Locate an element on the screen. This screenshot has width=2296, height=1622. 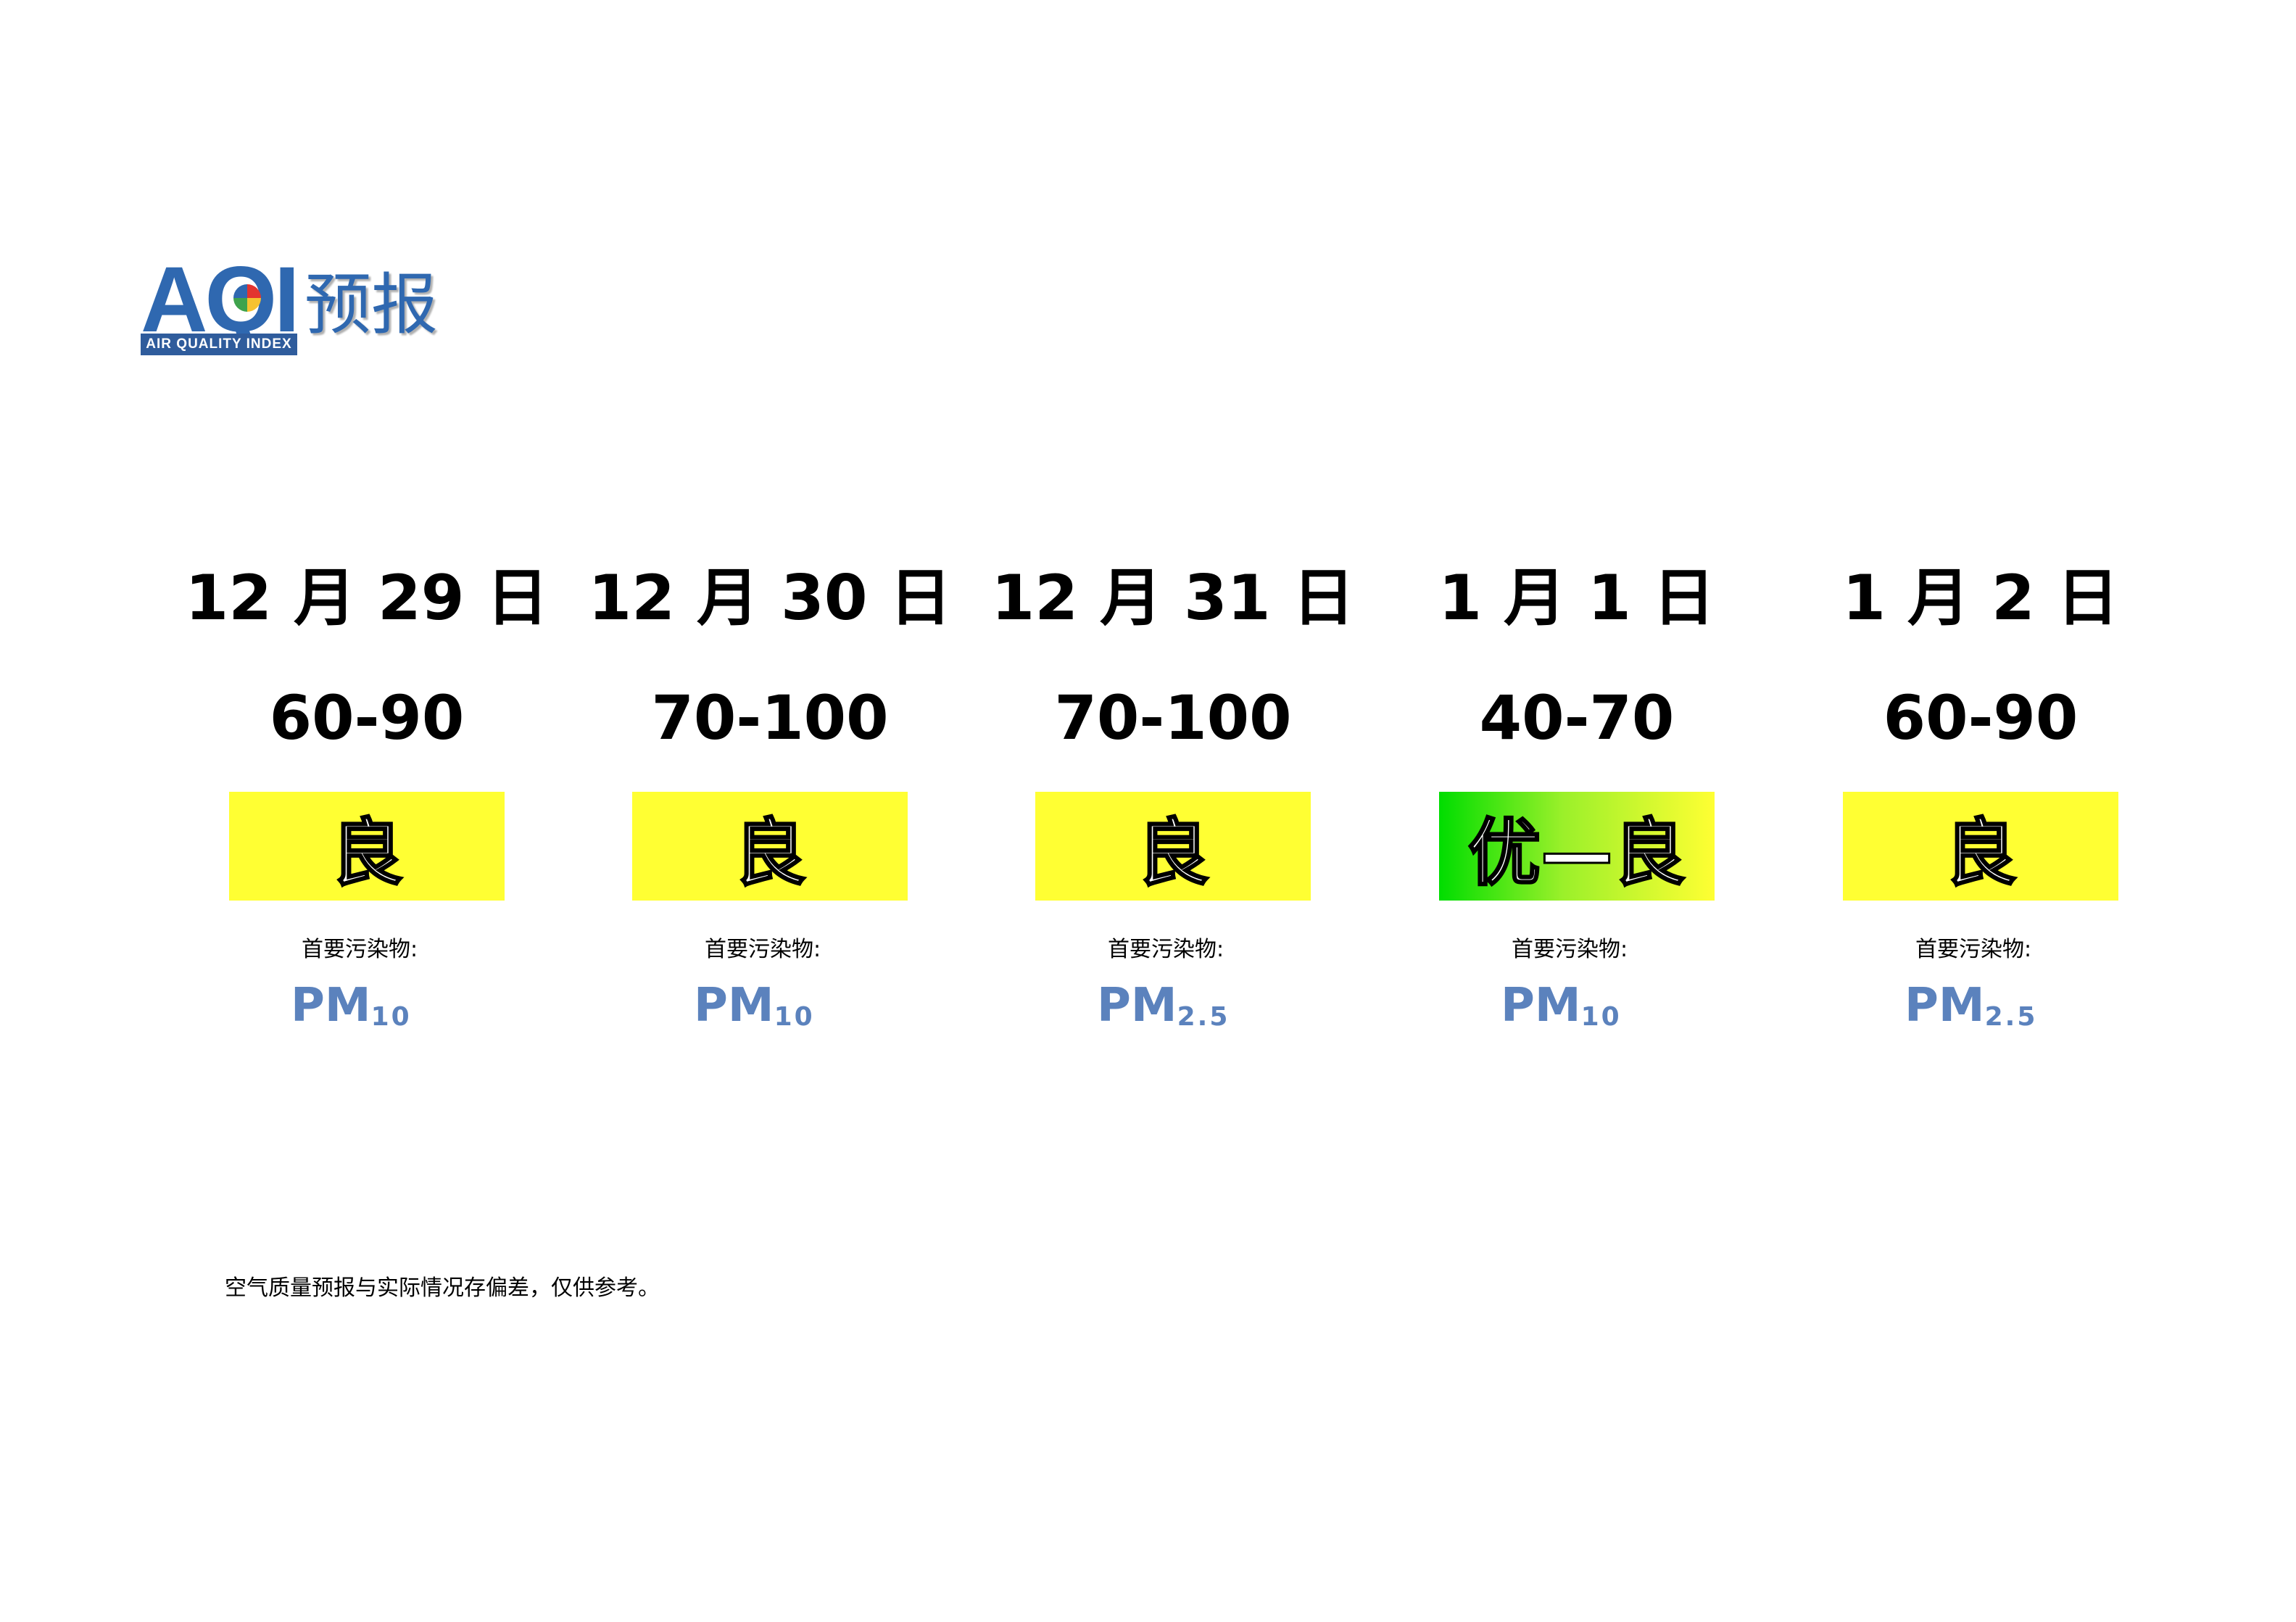
globe-icon is located at coordinates (247, 298).